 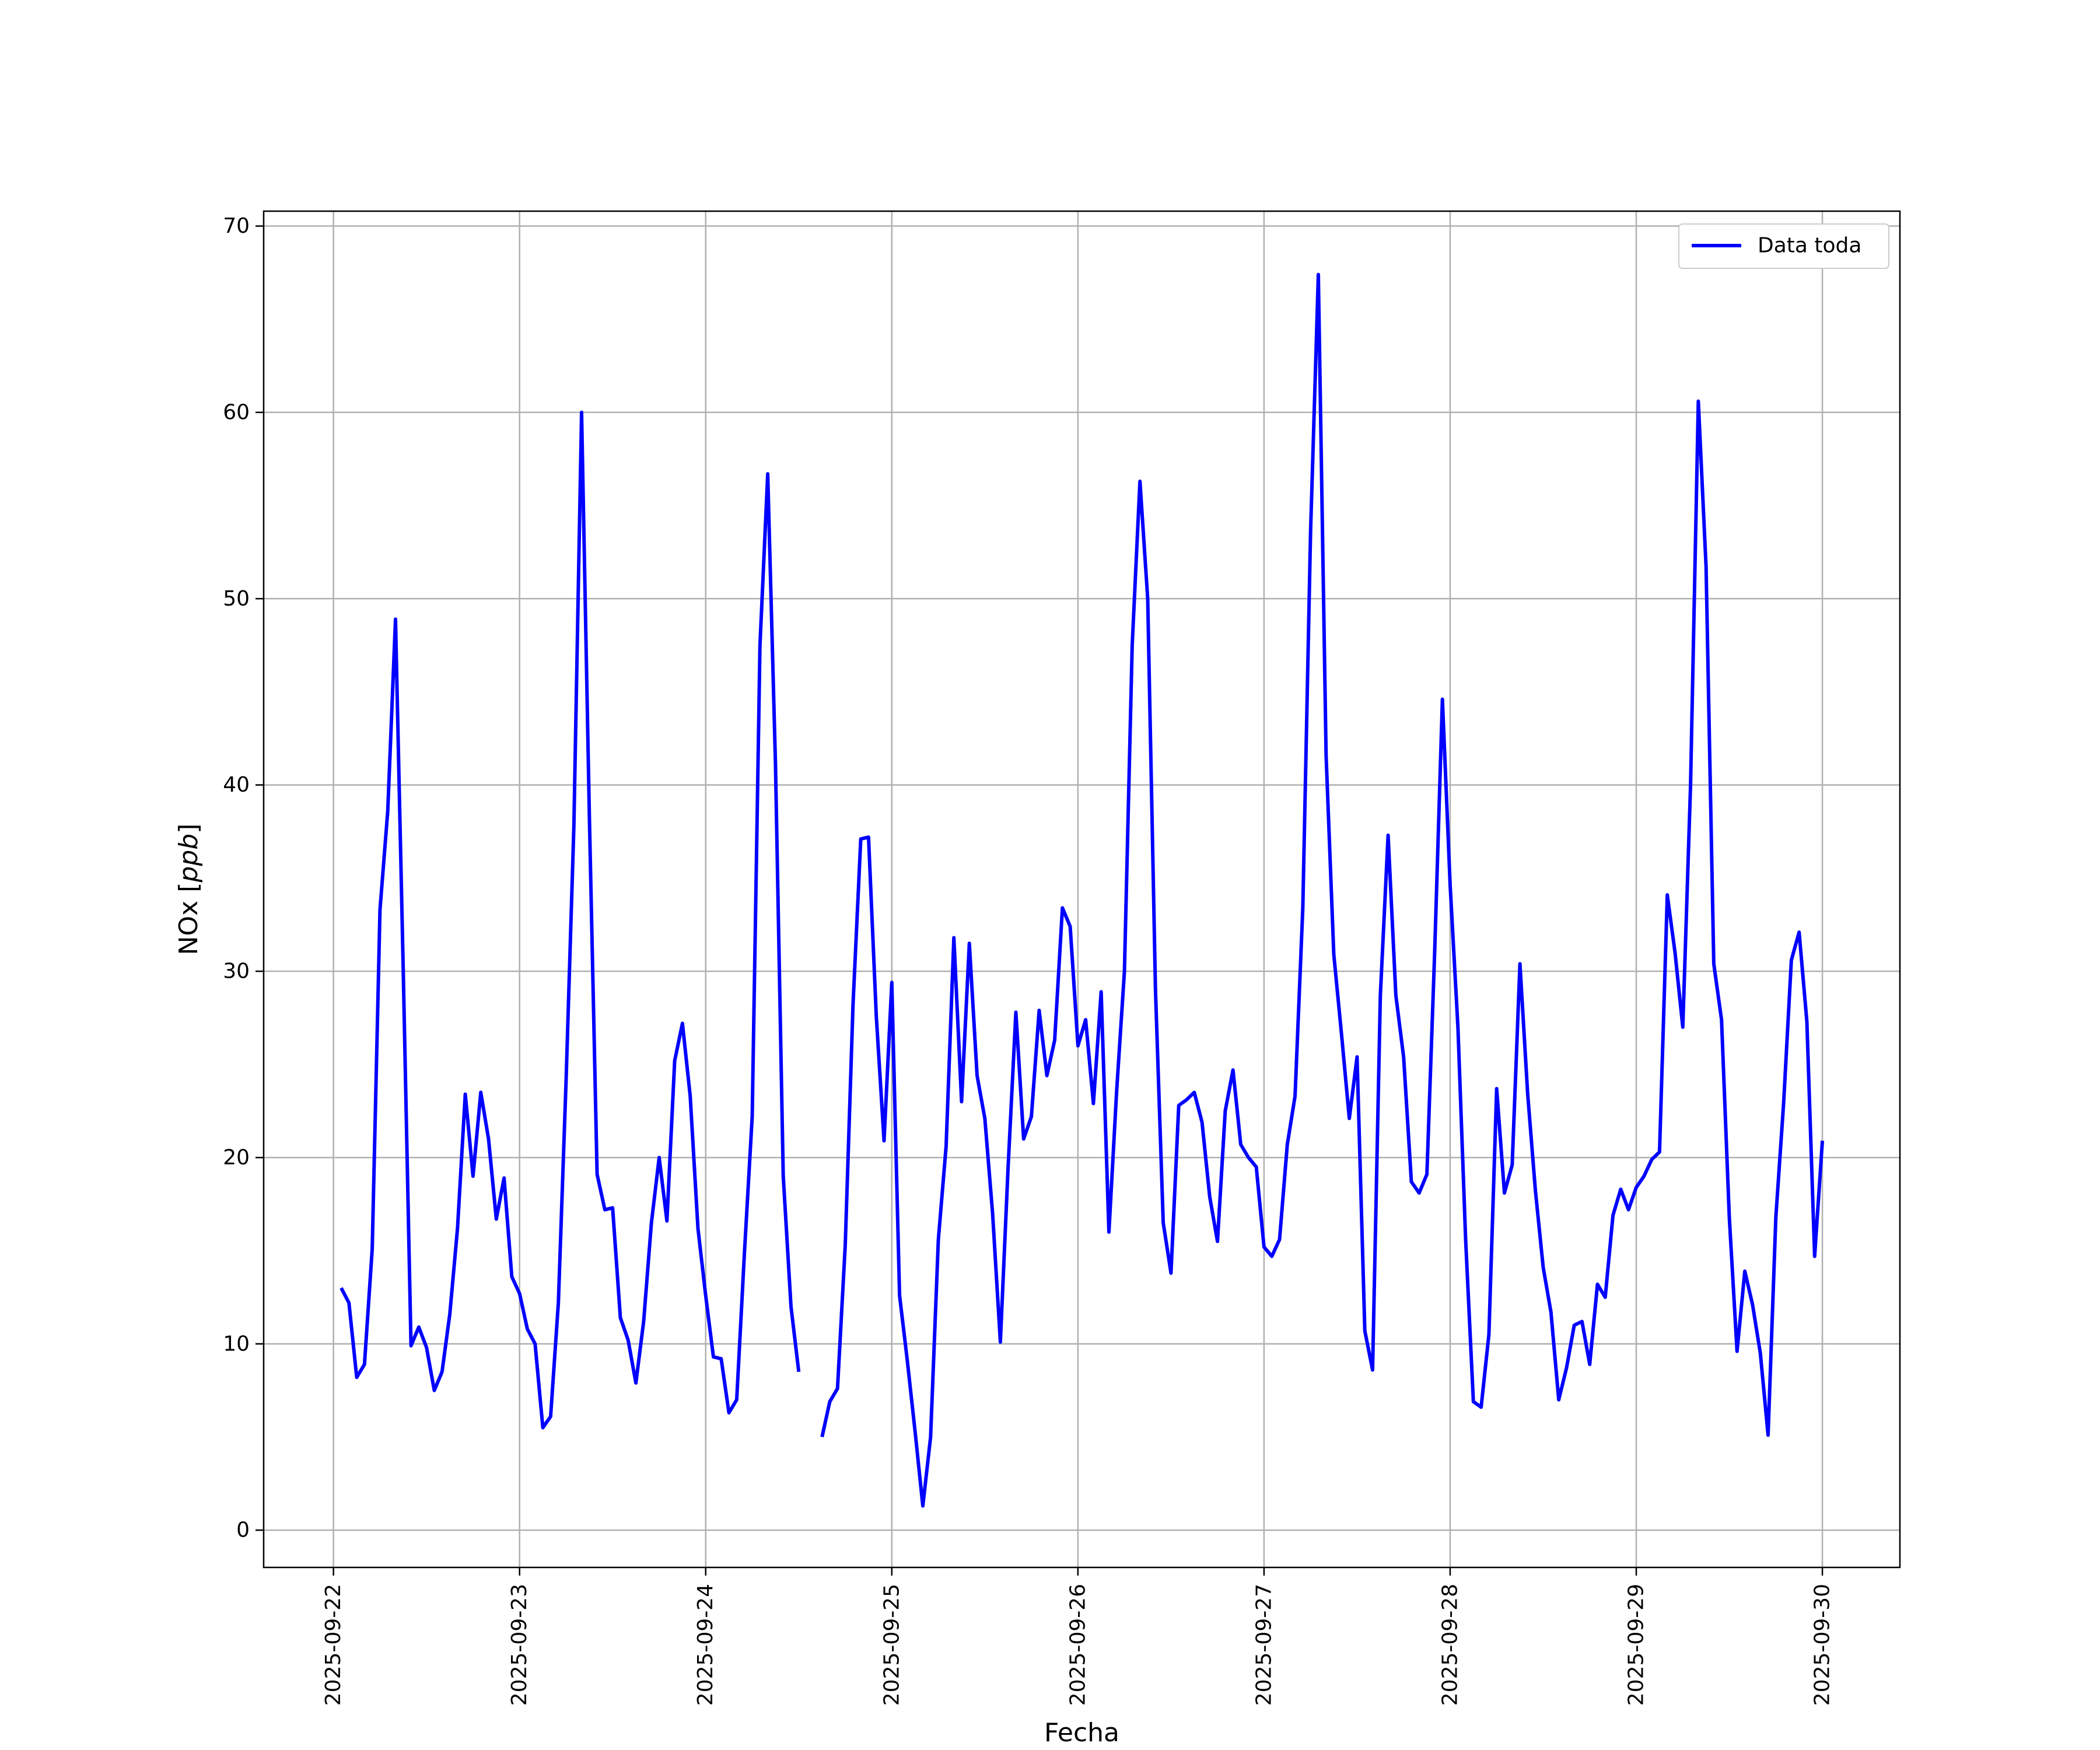 I want to click on legend-entry-label: Data toda, so click(x=1810, y=246).